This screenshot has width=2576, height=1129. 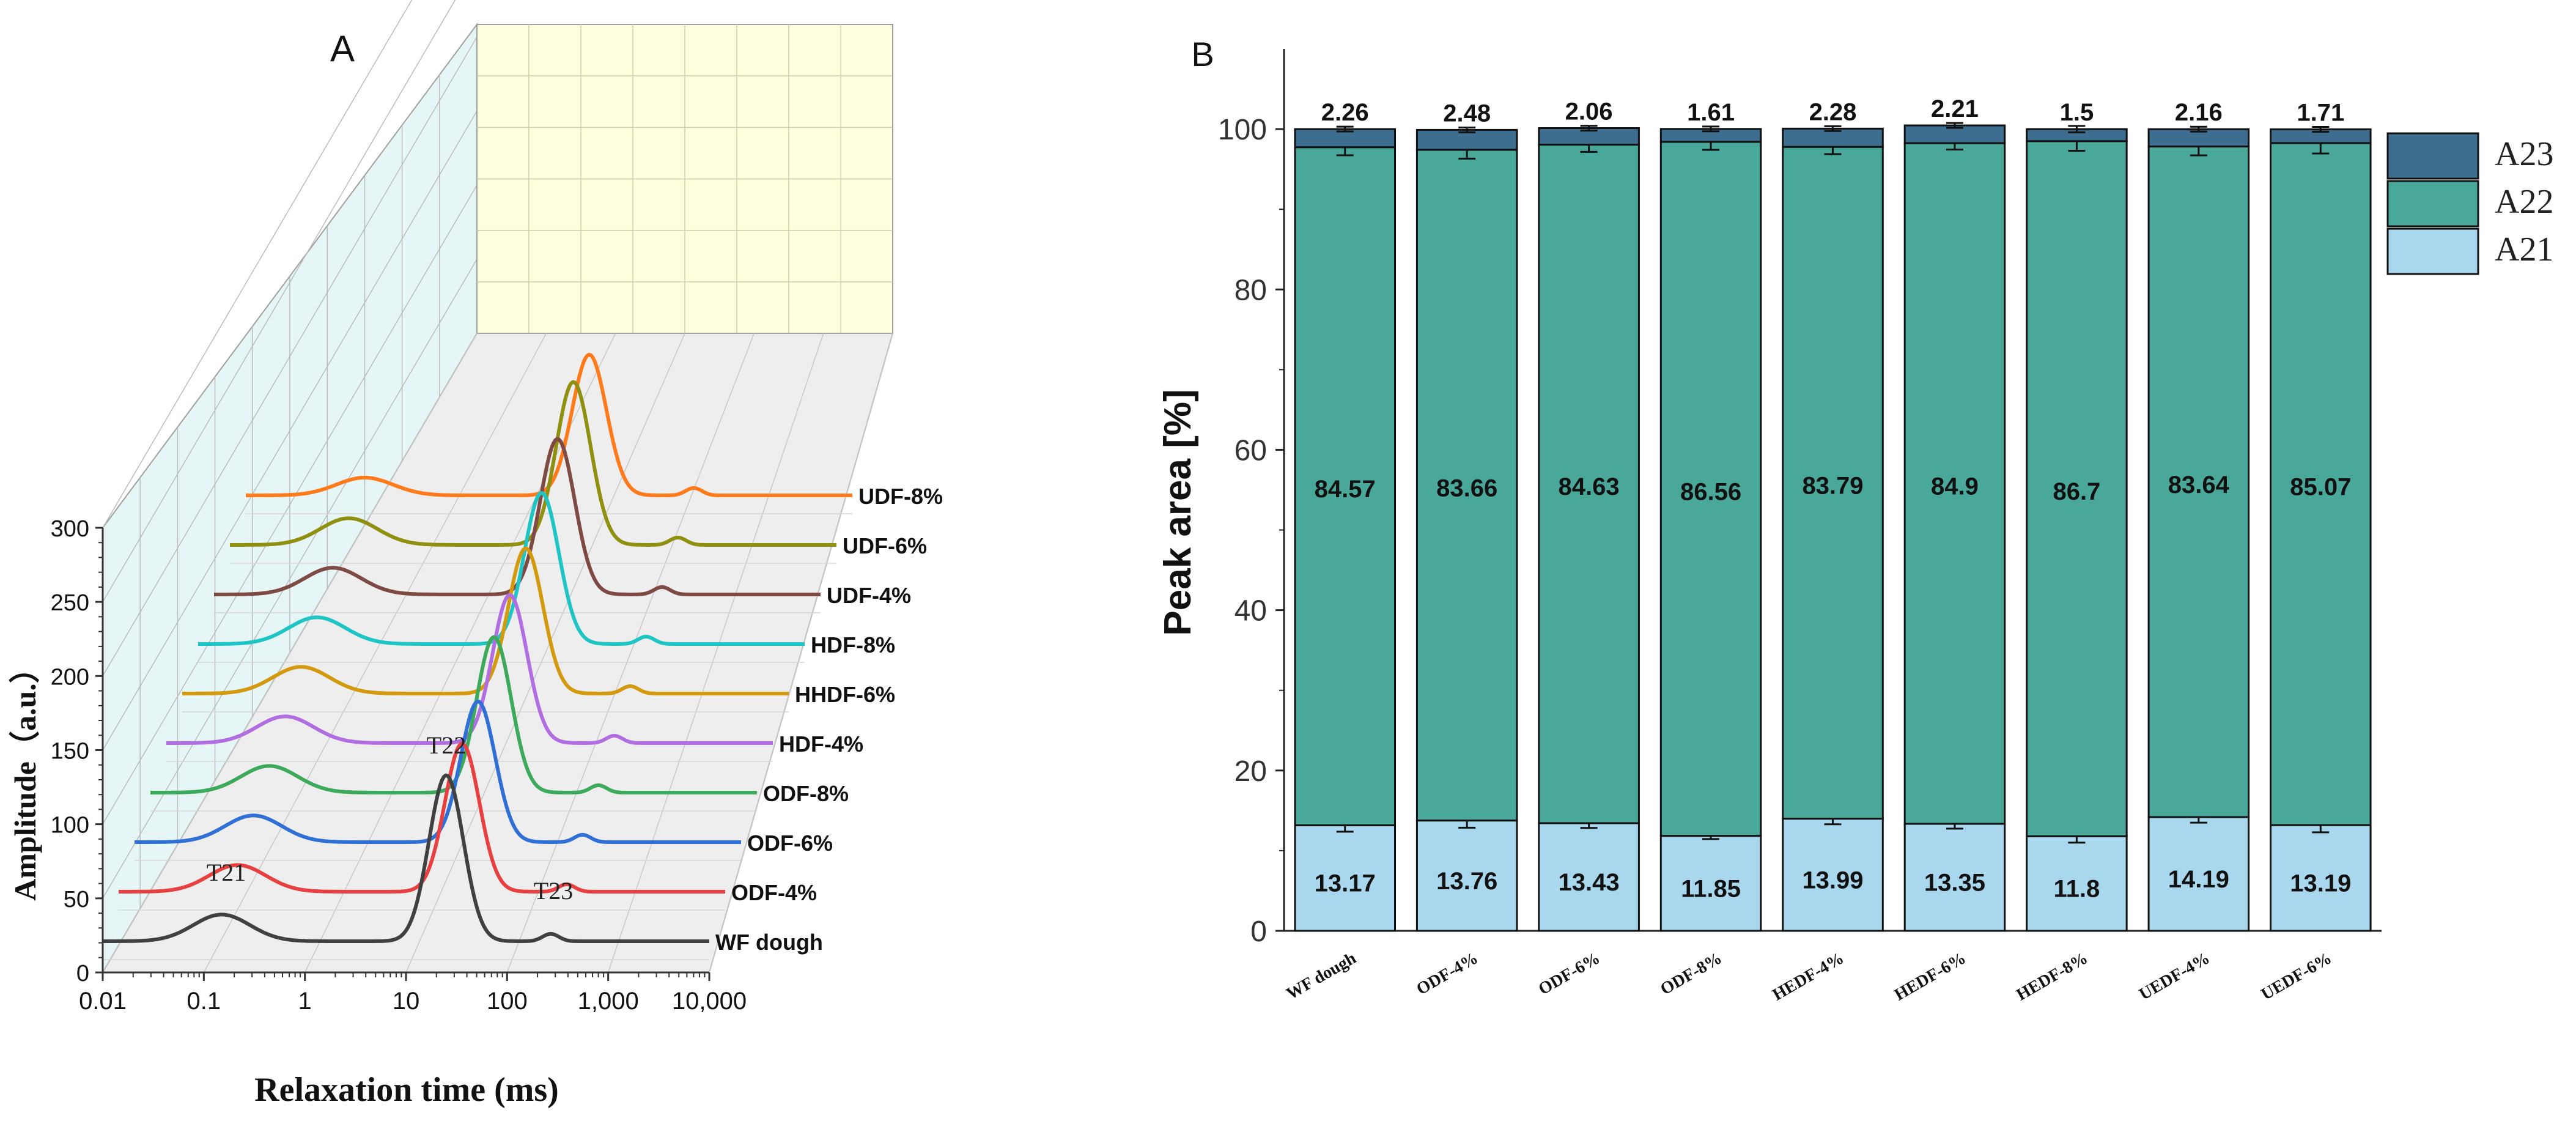 What do you see at coordinates (1202, 54) in the screenshot?
I see `panel-b-label: B` at bounding box center [1202, 54].